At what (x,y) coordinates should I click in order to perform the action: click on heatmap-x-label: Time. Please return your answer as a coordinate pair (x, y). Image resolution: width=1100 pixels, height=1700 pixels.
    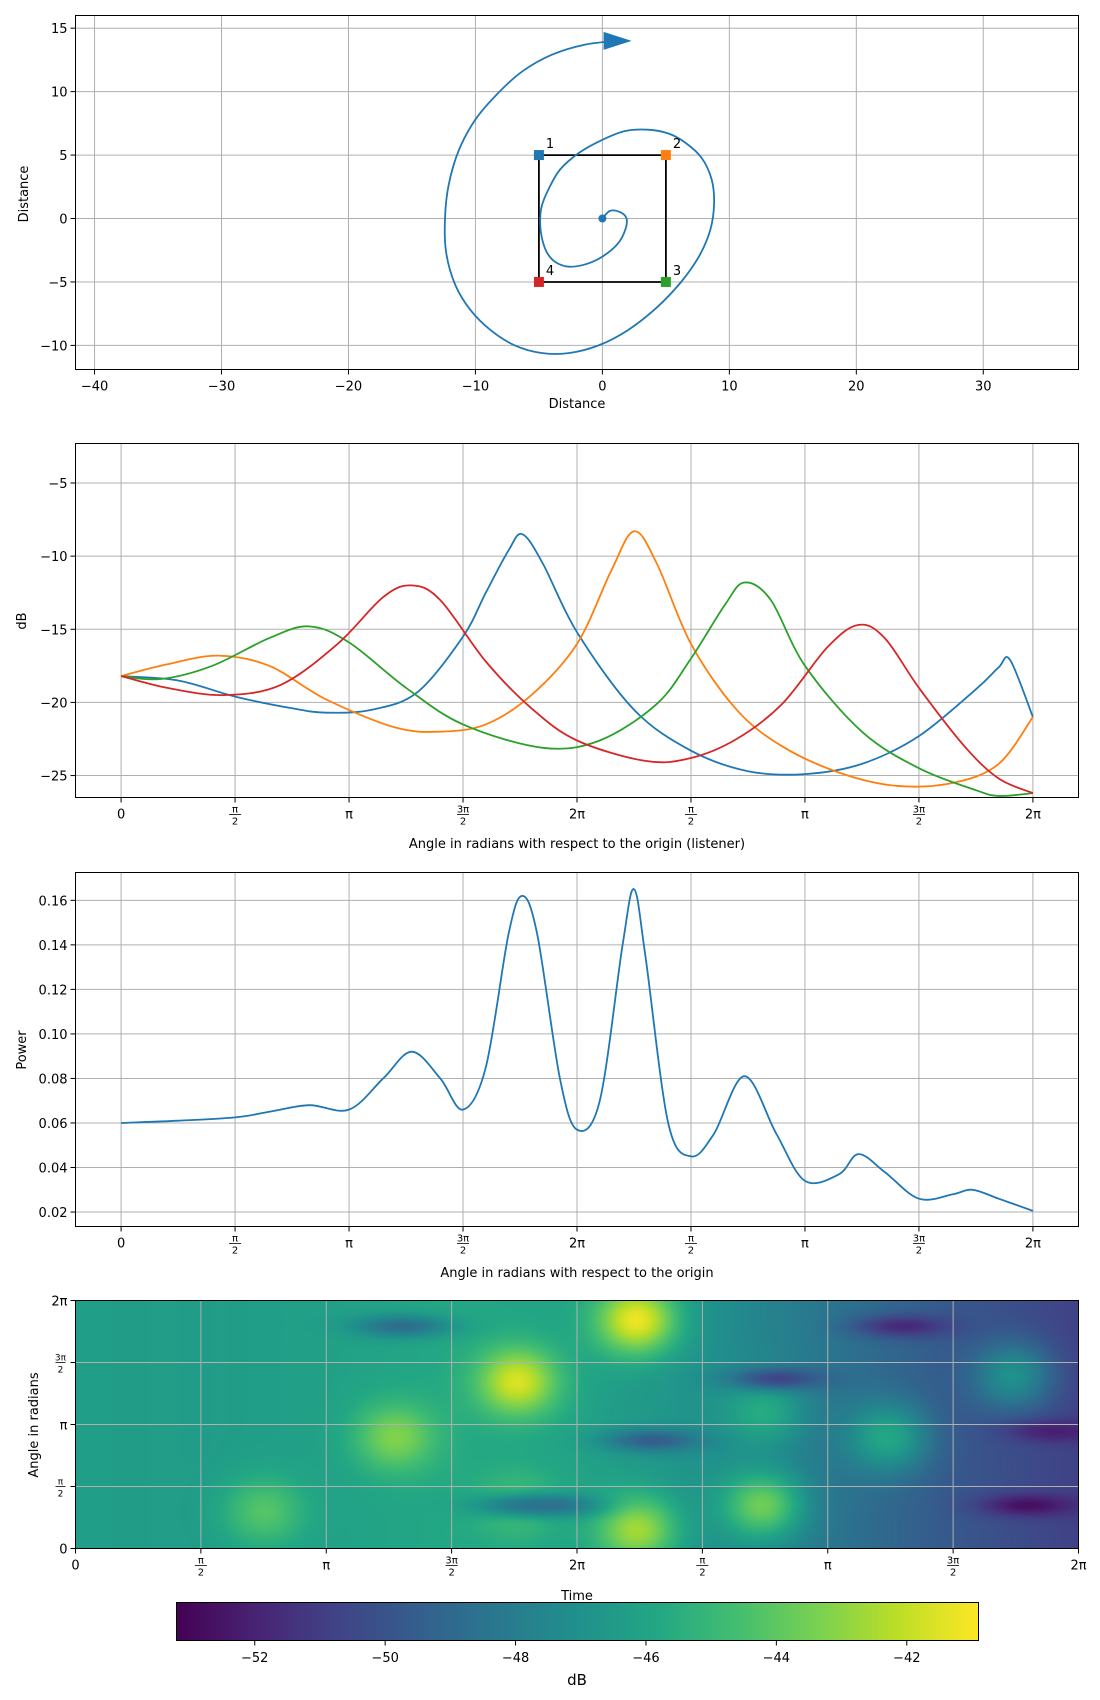
    Looking at the image, I should click on (576, 1596).